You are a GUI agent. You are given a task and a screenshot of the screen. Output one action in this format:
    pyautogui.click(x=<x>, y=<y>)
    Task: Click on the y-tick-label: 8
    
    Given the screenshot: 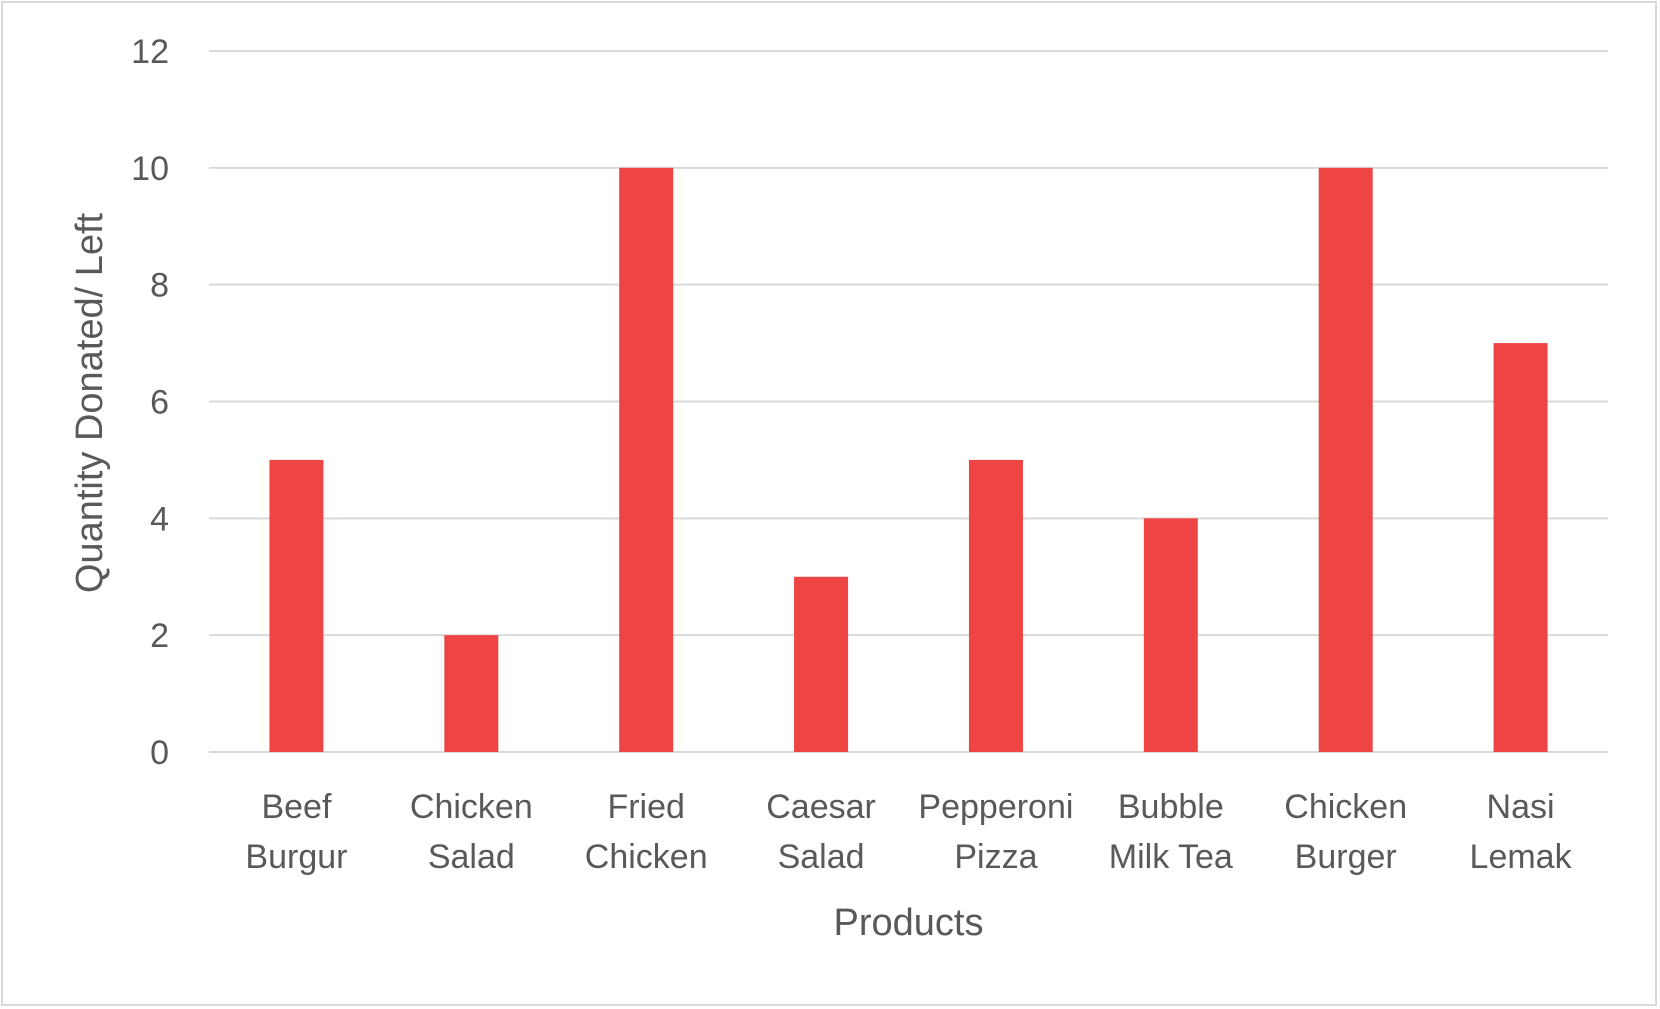 What is the action you would take?
    pyautogui.click(x=159, y=286)
    